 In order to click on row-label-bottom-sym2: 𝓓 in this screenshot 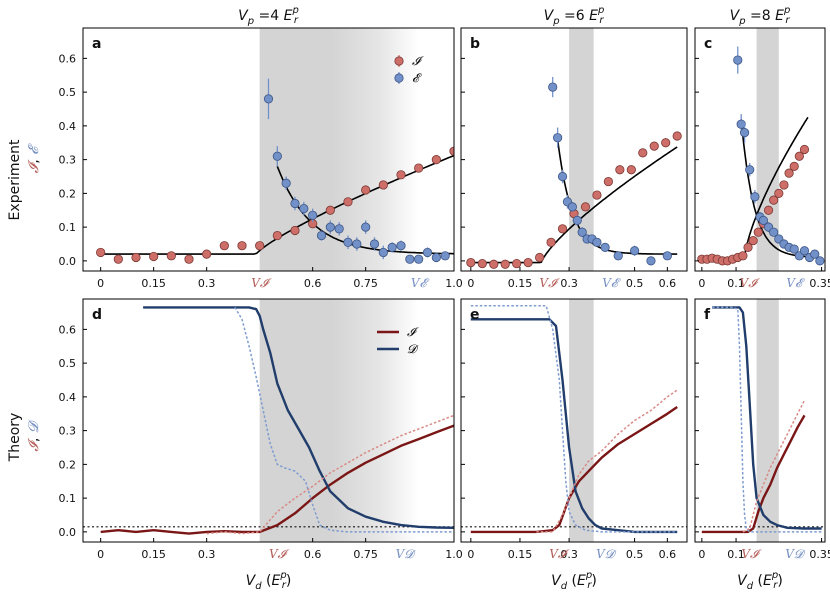, I will do `click(34, 426)`.